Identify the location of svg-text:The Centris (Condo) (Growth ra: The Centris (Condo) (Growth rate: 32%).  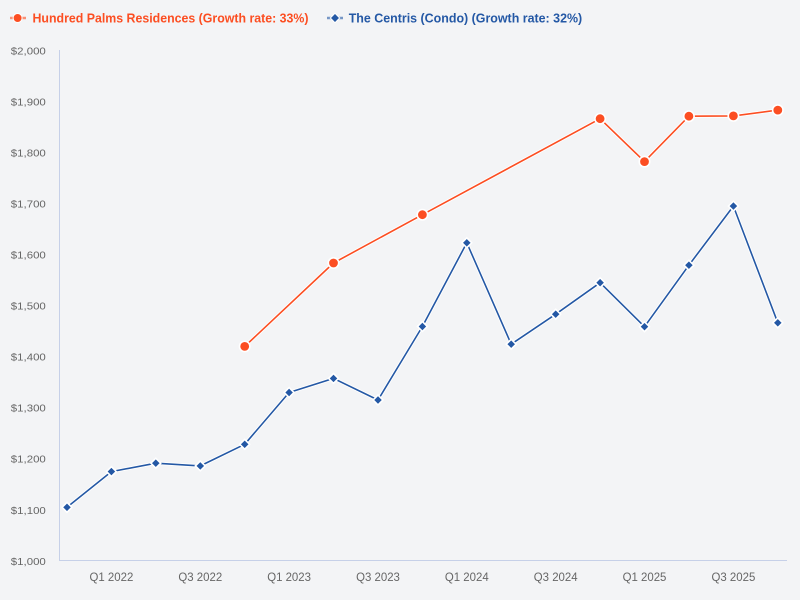
(466, 18).